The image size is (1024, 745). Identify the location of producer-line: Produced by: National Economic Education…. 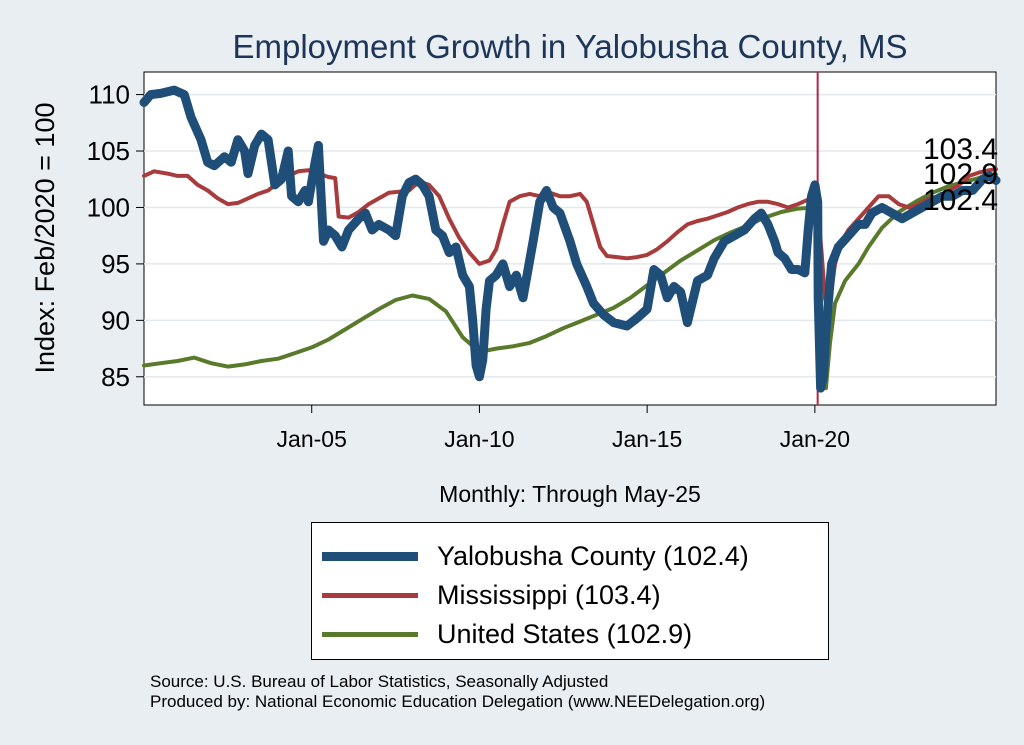
(458, 701).